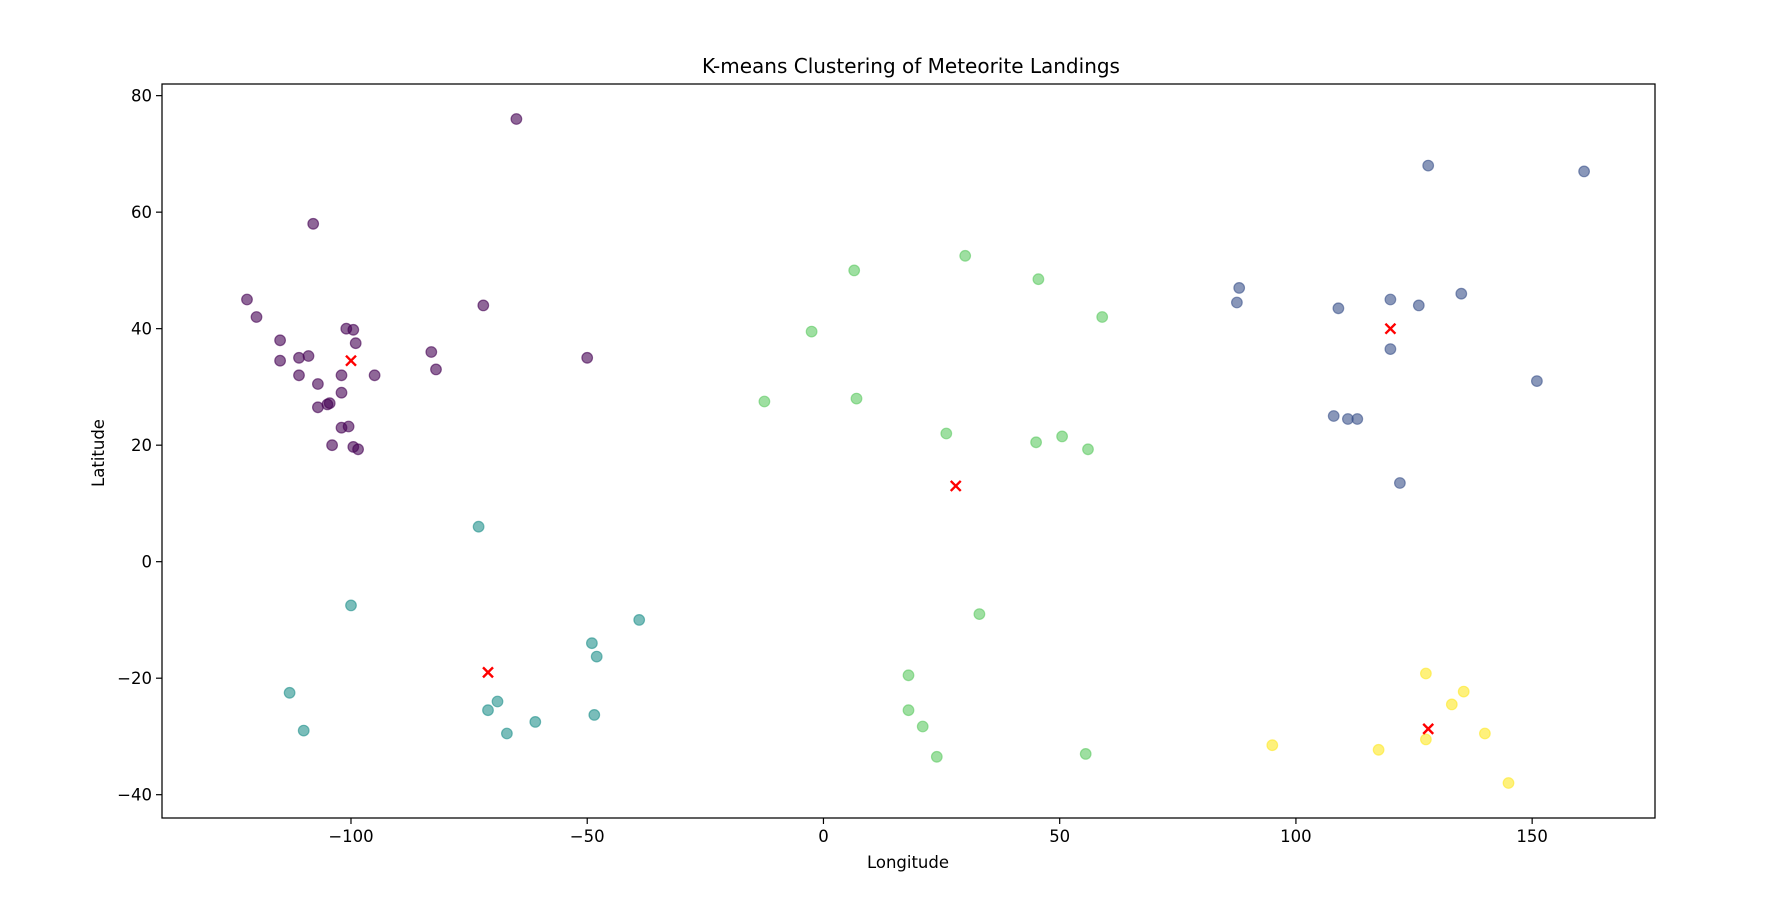  Describe the element at coordinates (587, 836) in the screenshot. I see `x-tick-label: −50` at that location.